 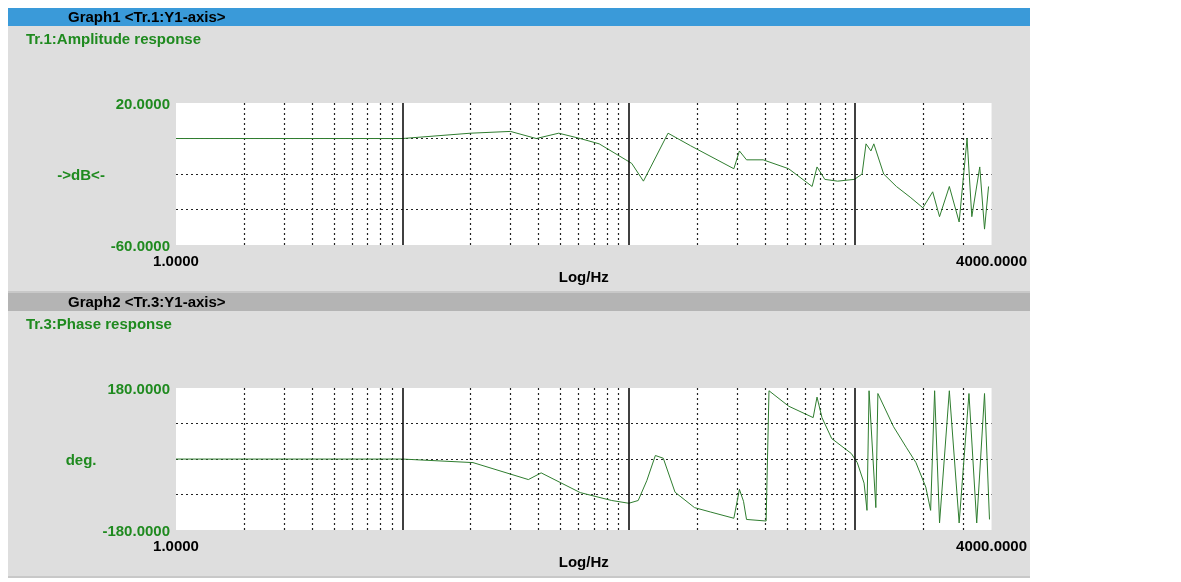 I want to click on chart-title: Graph1 <Tr.1:Y1-axis>, so click(x=147, y=16).